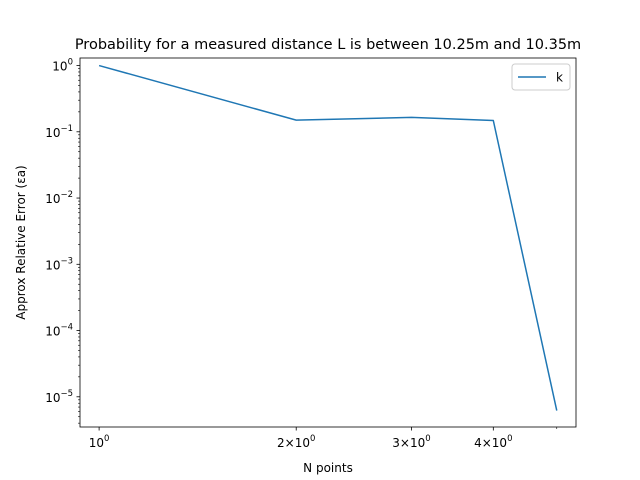 This screenshot has height=480, width=640. What do you see at coordinates (59, 264) in the screenshot?
I see `y-tick-label: 10⁻³` at bounding box center [59, 264].